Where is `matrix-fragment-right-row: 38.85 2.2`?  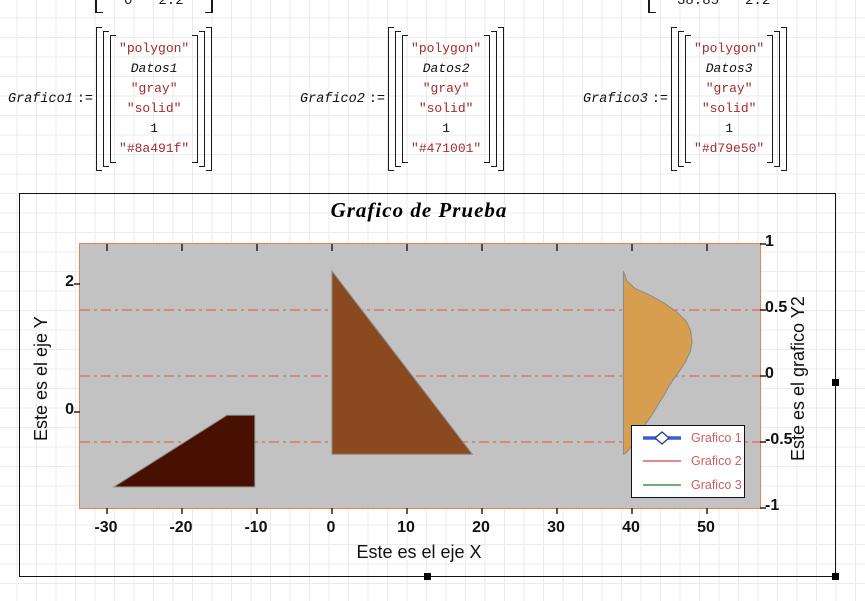
matrix-fragment-right-row: 38.85 2.2 is located at coordinates (719, 6).